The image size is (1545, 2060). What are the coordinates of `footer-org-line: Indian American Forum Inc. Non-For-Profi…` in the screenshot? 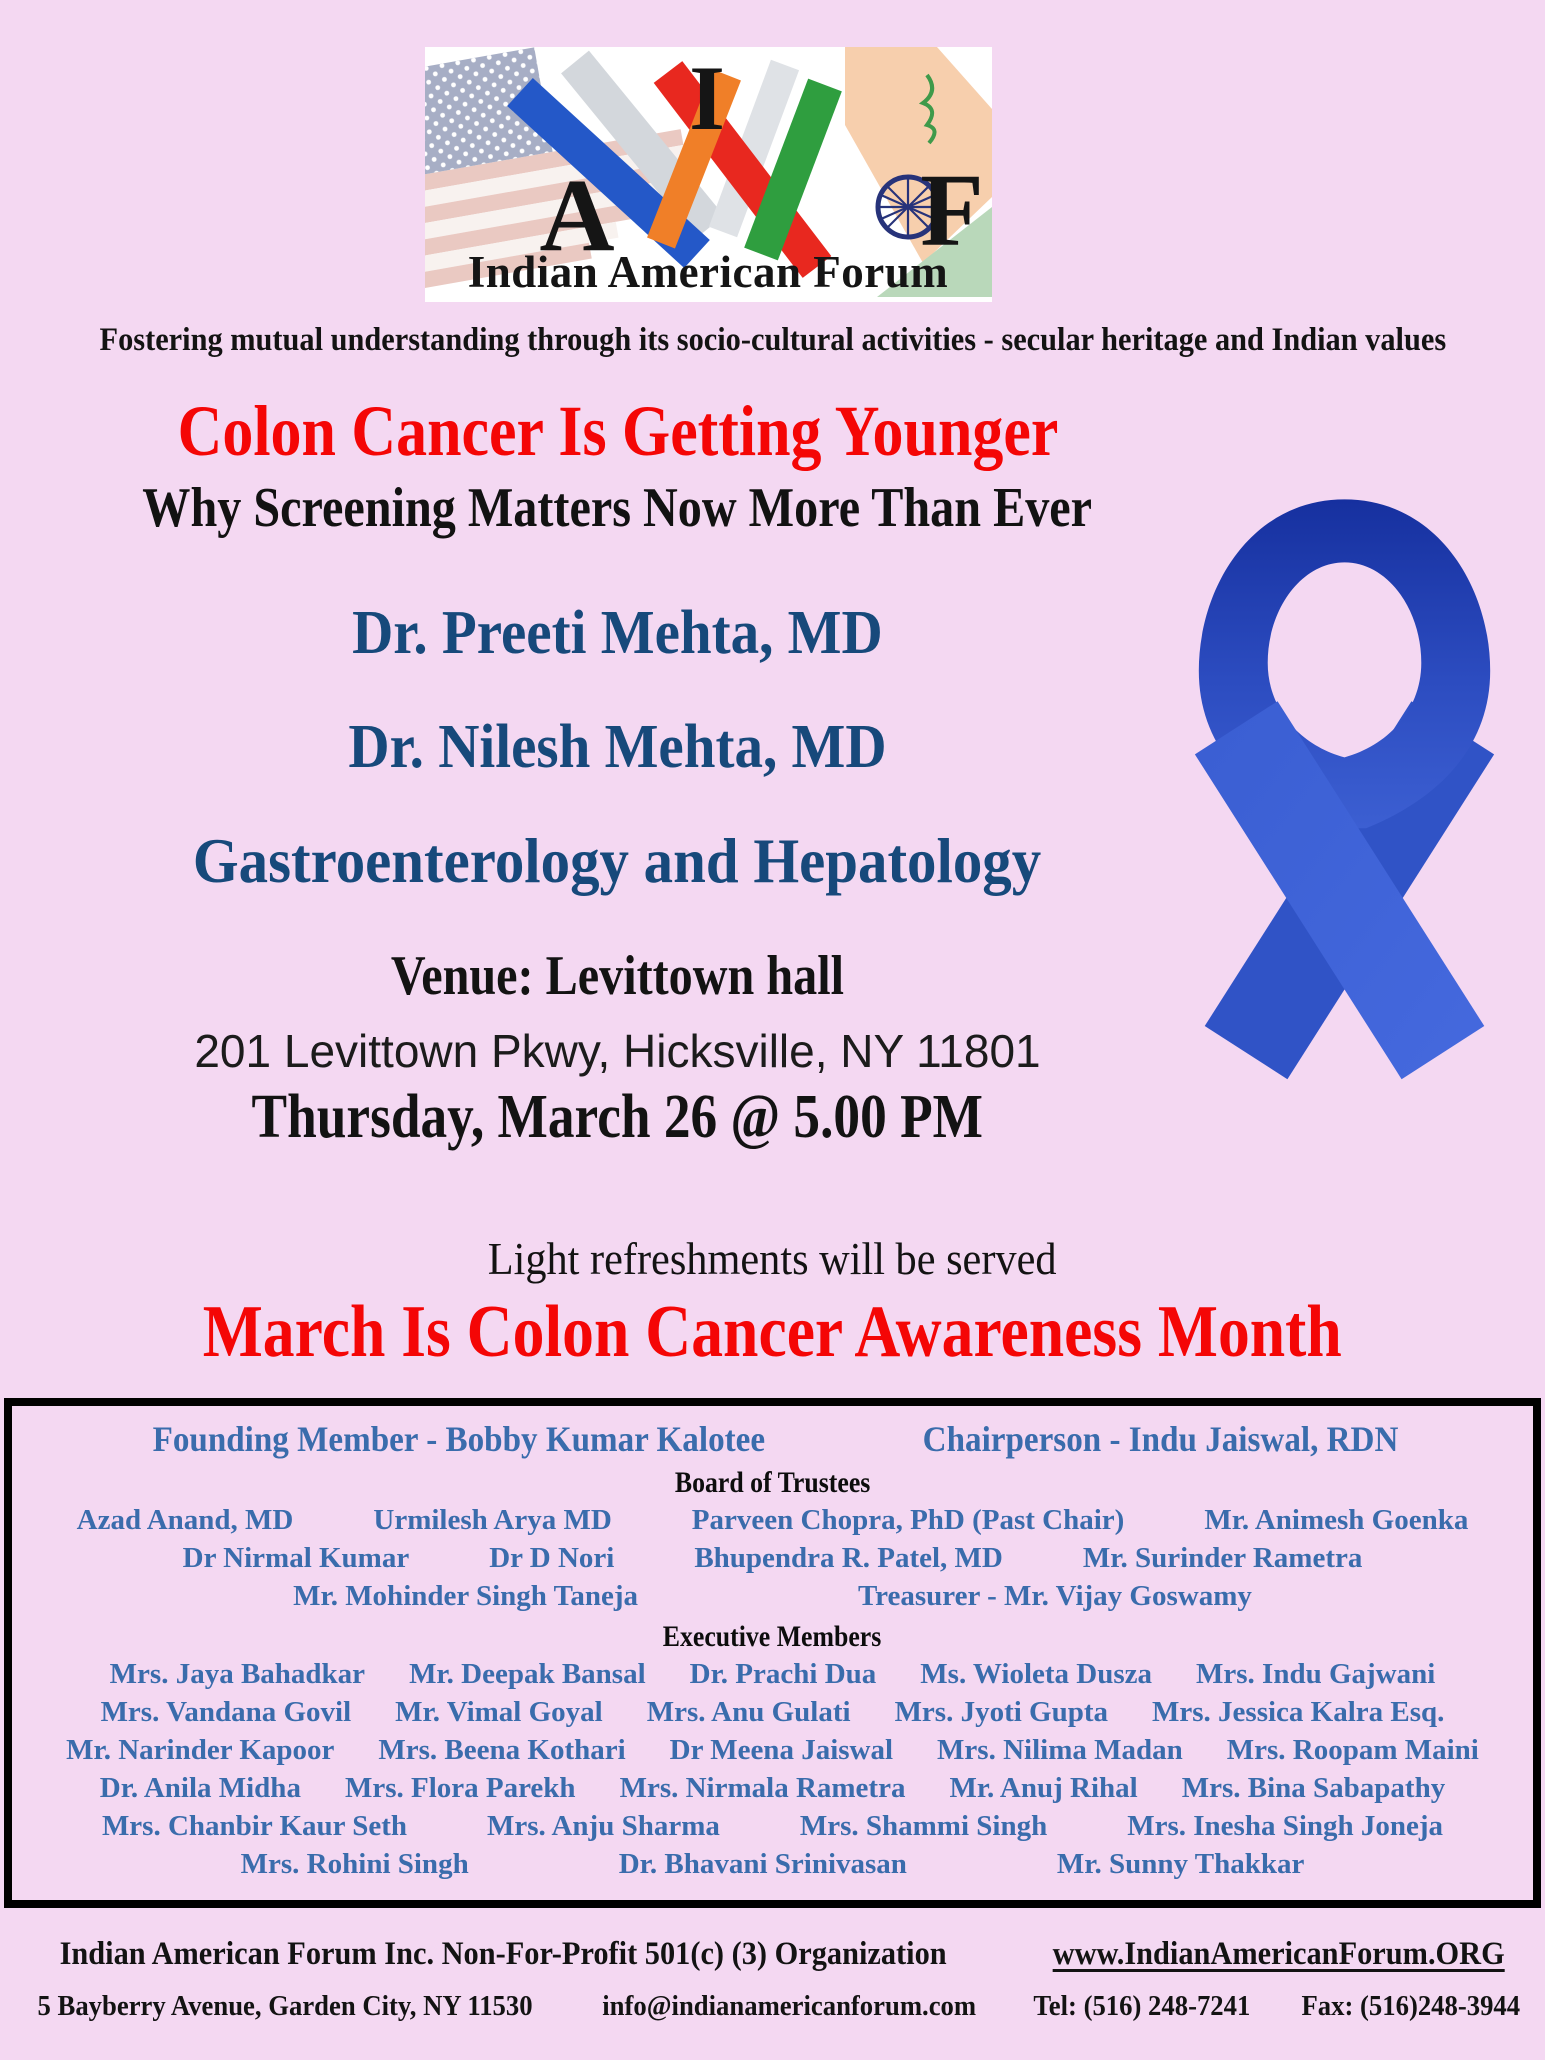 It's located at (772, 1954).